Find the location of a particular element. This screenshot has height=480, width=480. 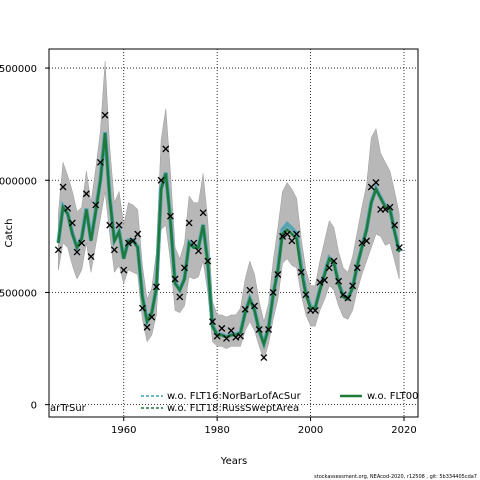

legend-label-flt00: w.o. FLT00 is located at coordinates (393, 396).